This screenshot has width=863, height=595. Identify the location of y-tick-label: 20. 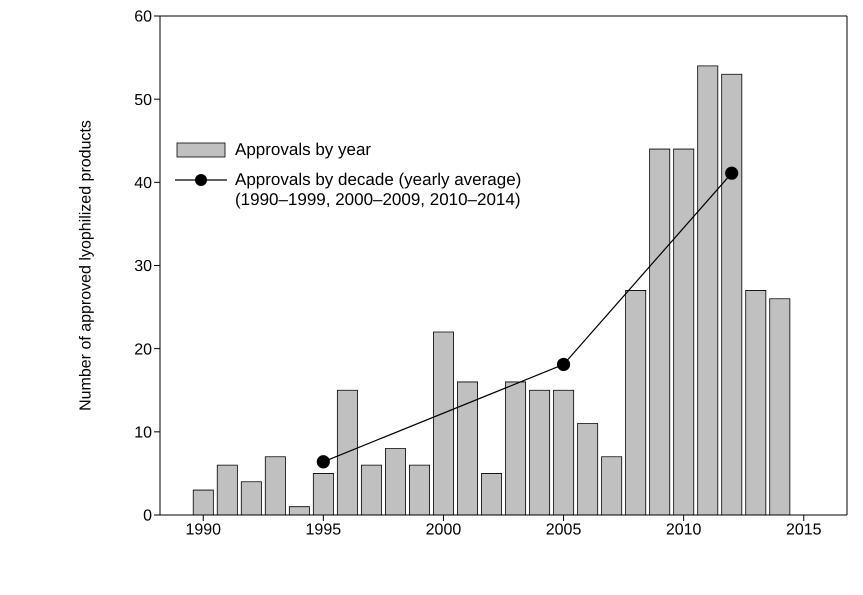
(143, 349).